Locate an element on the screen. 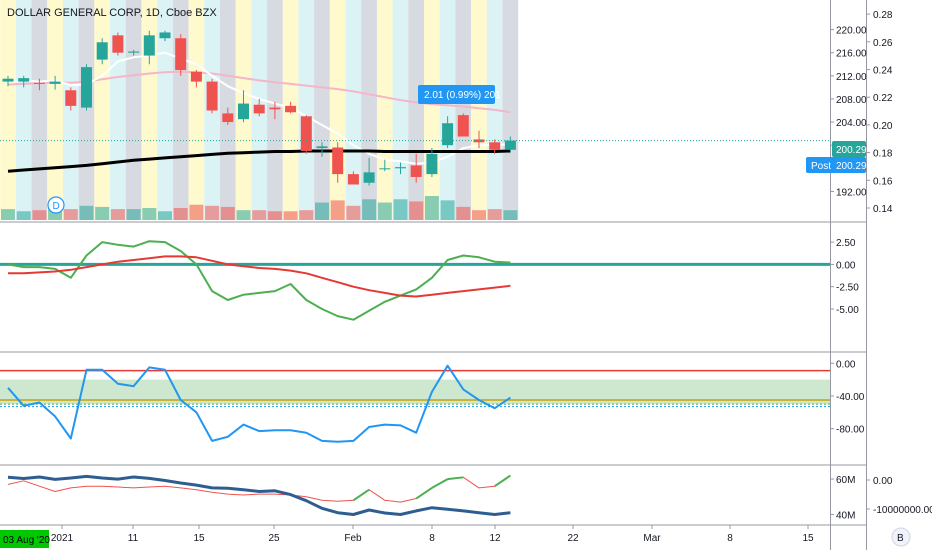 This screenshot has width=932, height=550. wr-tick-label: -80.00 is located at coordinates (850, 430).